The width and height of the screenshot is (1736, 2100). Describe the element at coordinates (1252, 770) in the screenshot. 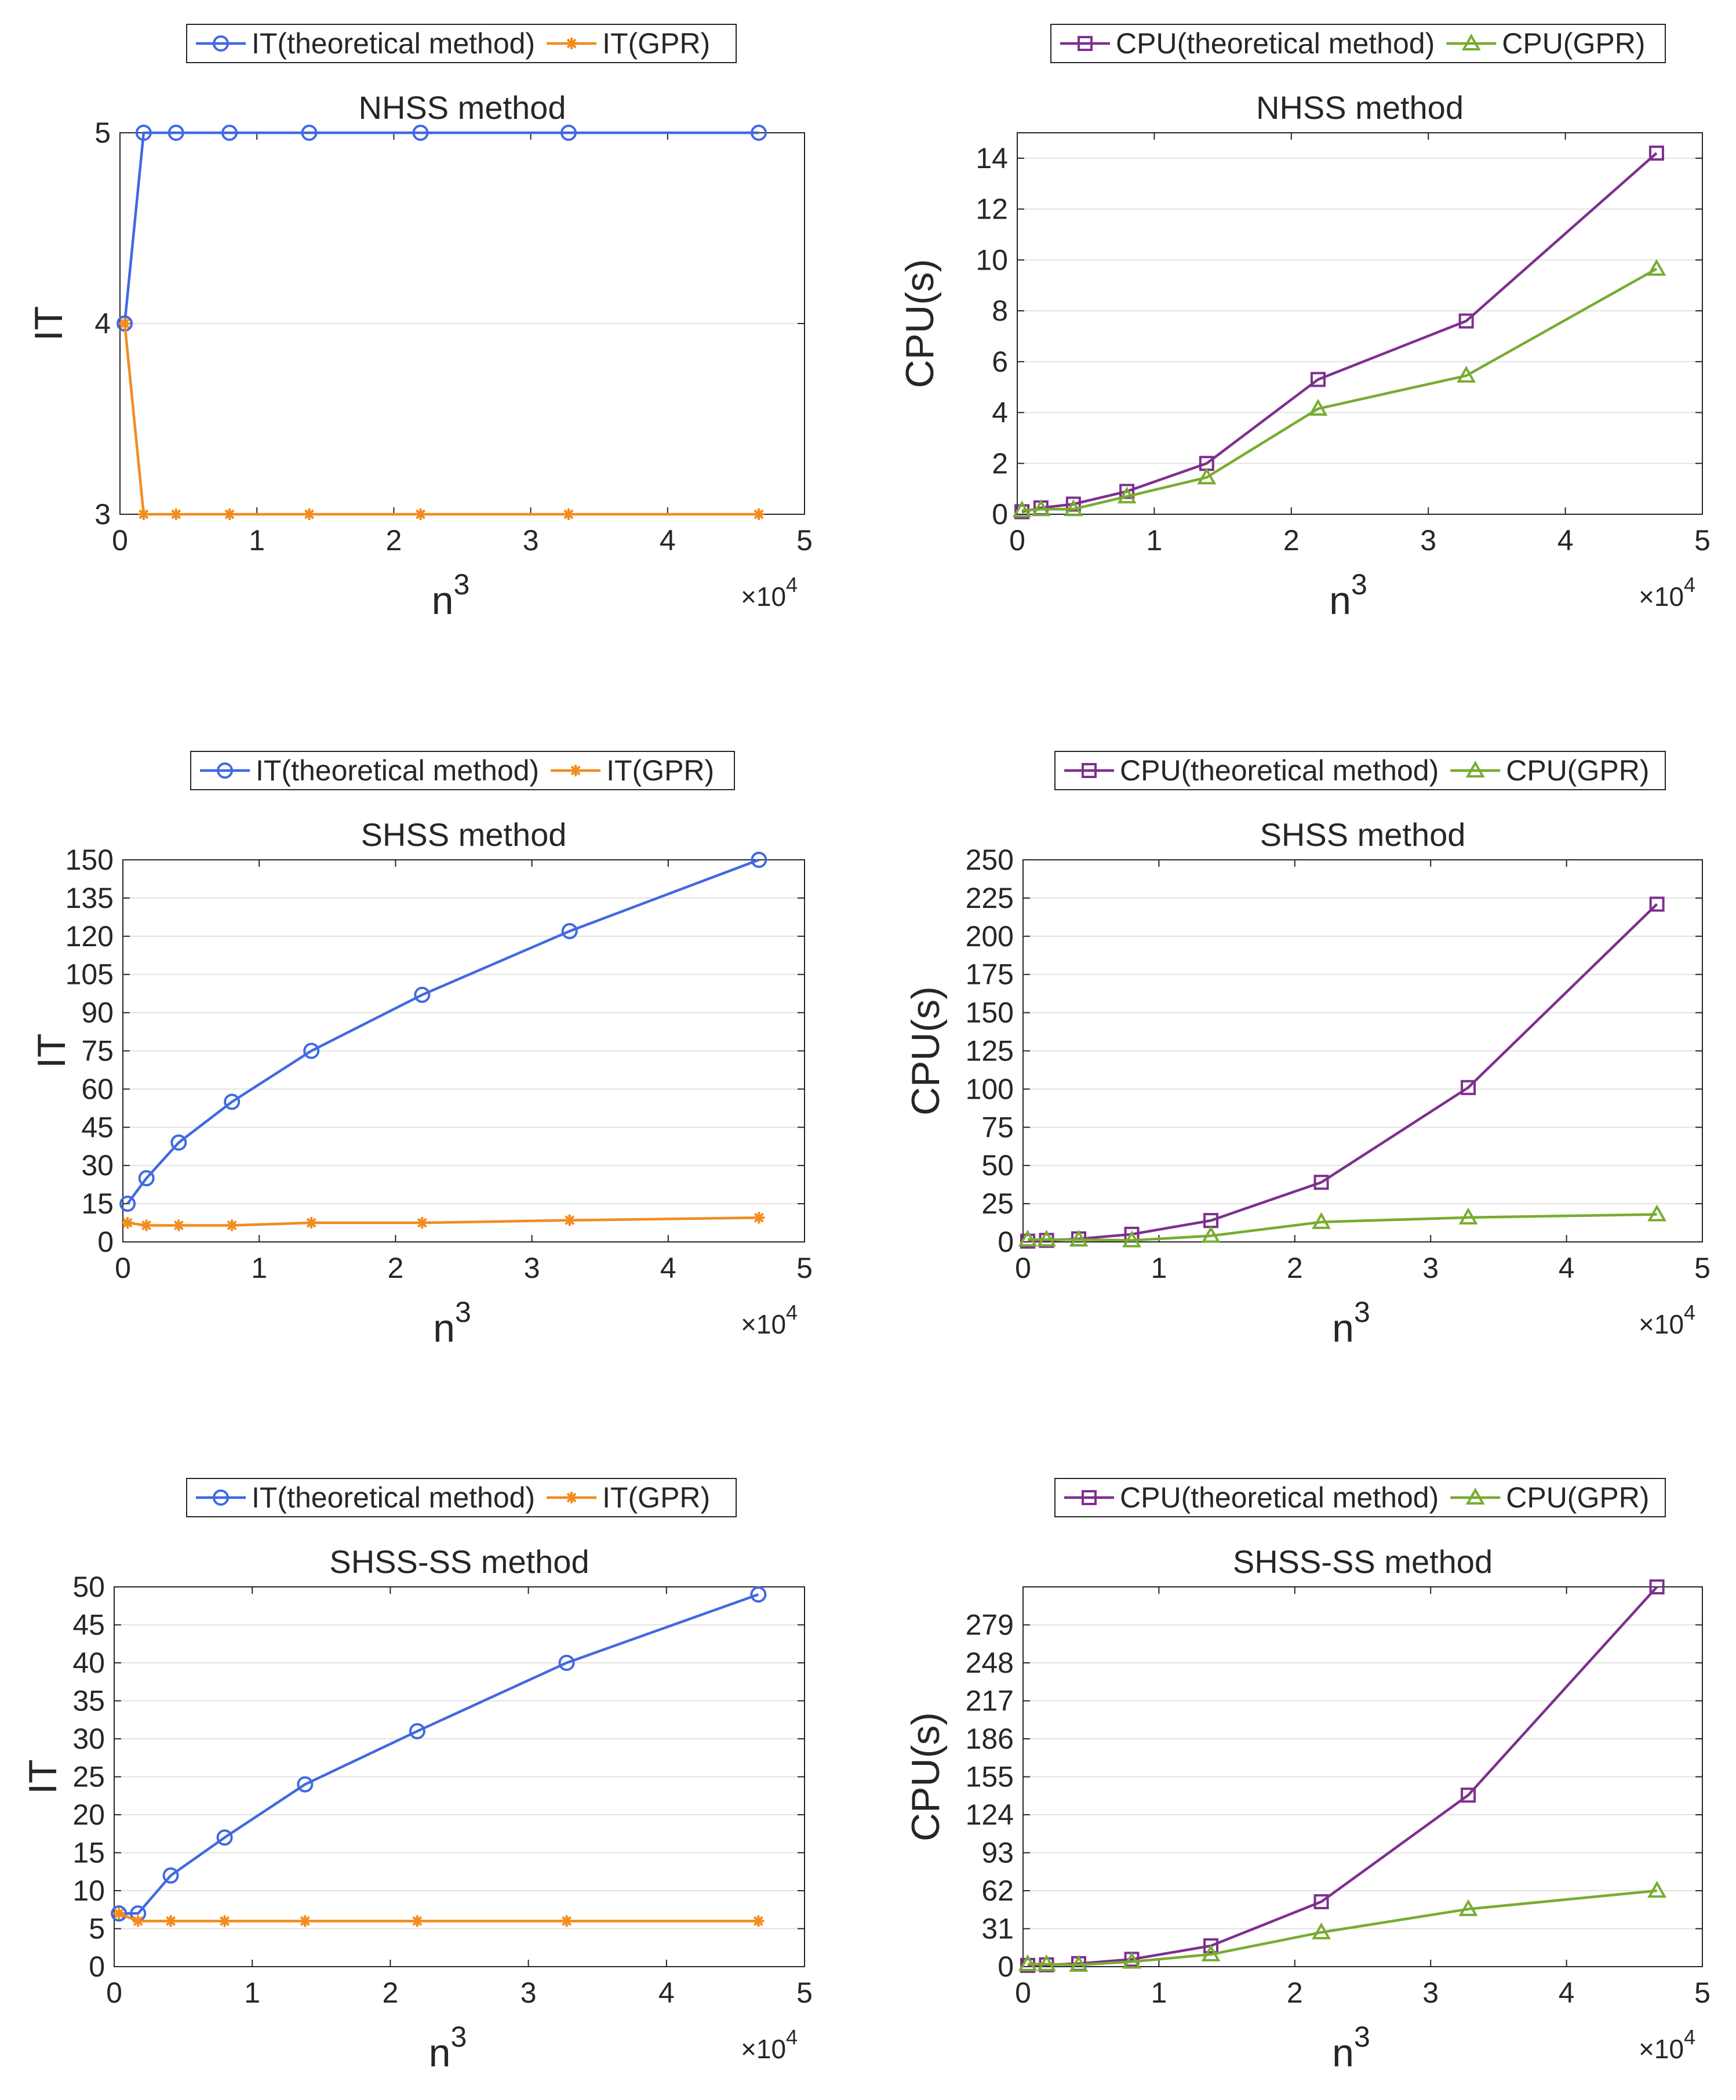

I see `legend-entry: CPU(theoretical method)` at that location.